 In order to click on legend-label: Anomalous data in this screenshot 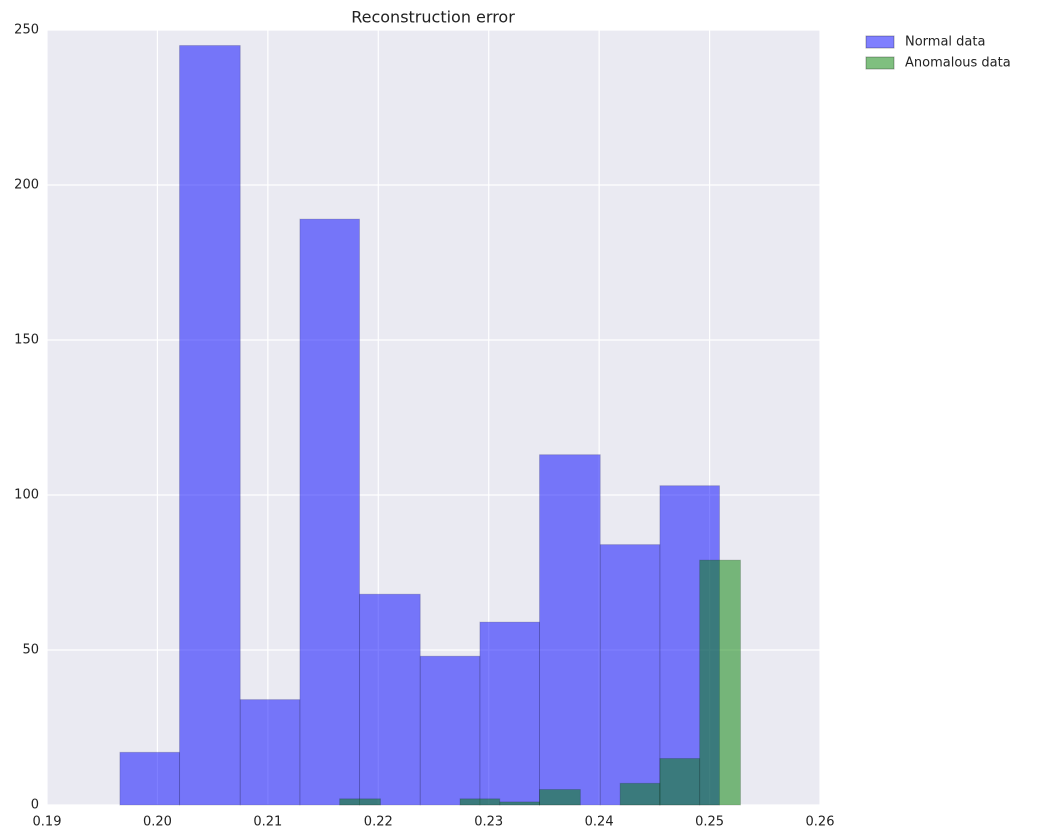, I will do `click(958, 63)`.